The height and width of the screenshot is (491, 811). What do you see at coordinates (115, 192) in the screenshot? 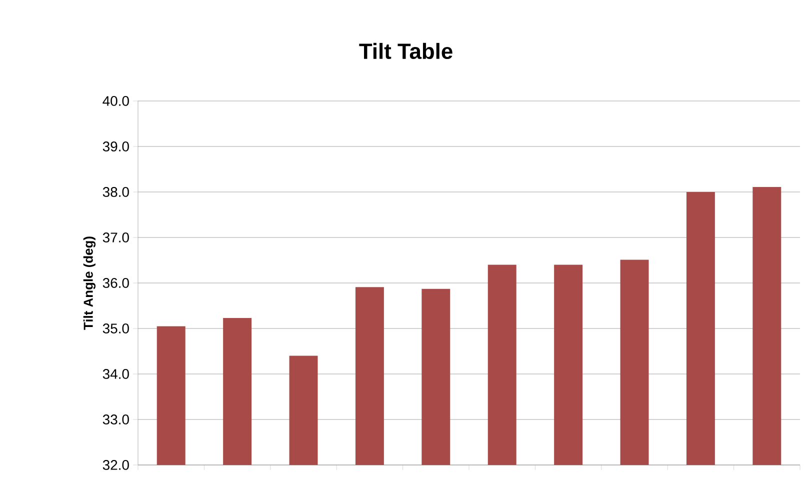
I see `y-tick-label: 38.0` at bounding box center [115, 192].